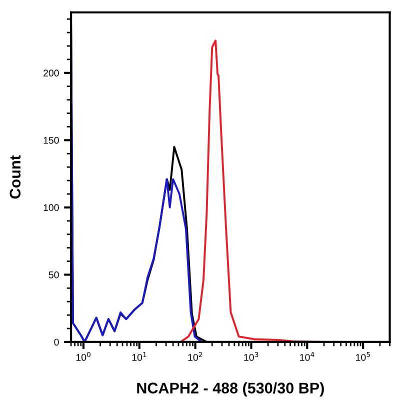 The image size is (406, 412). Describe the element at coordinates (51, 73) in the screenshot. I see `y-tick-label: 200` at that location.